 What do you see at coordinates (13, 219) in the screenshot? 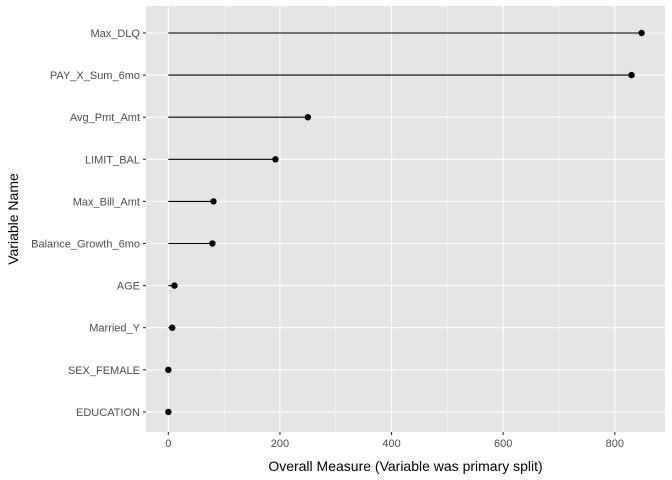
I see `y-axis-title: Variable Name` at bounding box center [13, 219].